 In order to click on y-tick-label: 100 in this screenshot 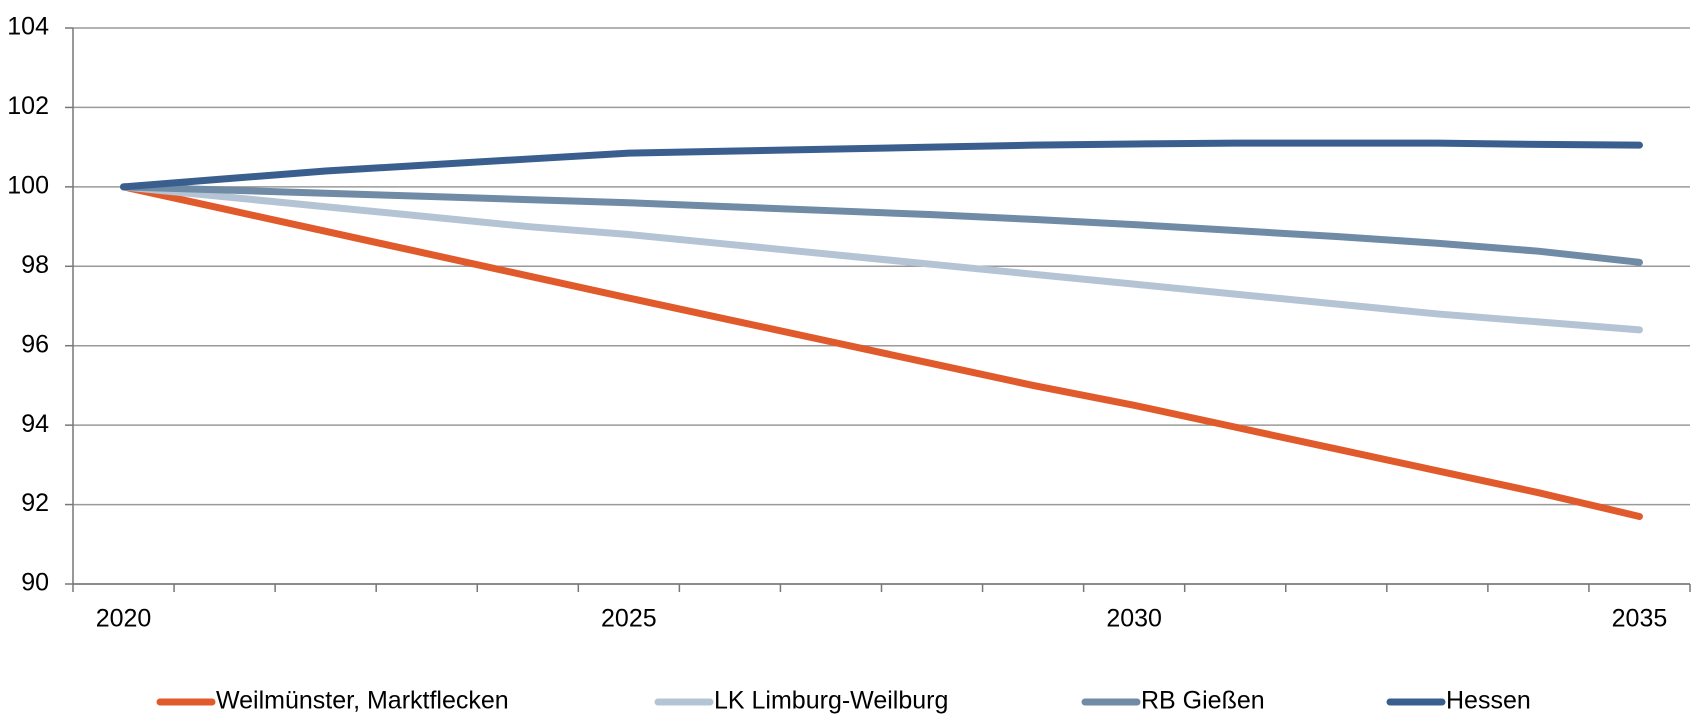, I will do `click(28, 185)`.